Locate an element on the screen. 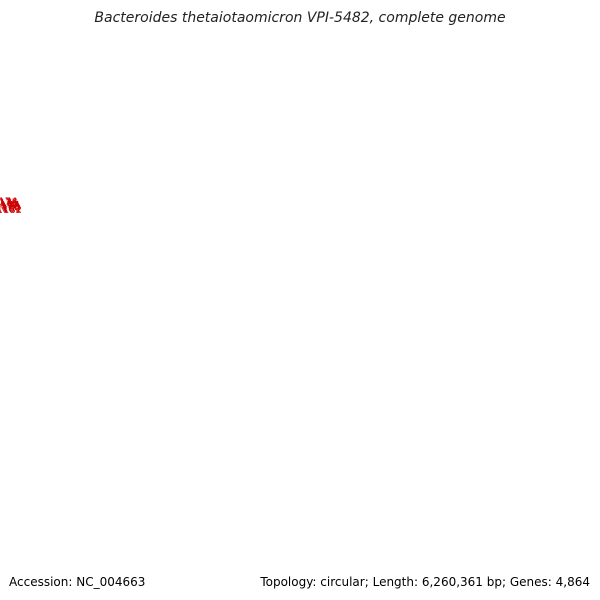  gene-label-bt_1181: BT_1181 is located at coordinates (10, 209).